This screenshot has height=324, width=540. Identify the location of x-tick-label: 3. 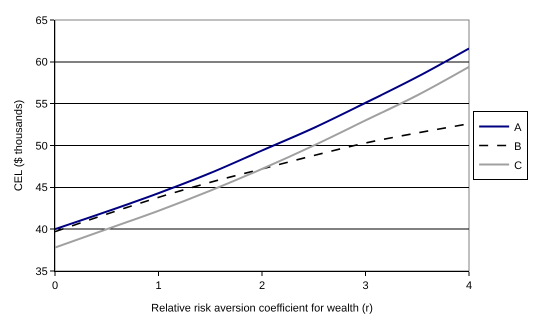
(365, 286).